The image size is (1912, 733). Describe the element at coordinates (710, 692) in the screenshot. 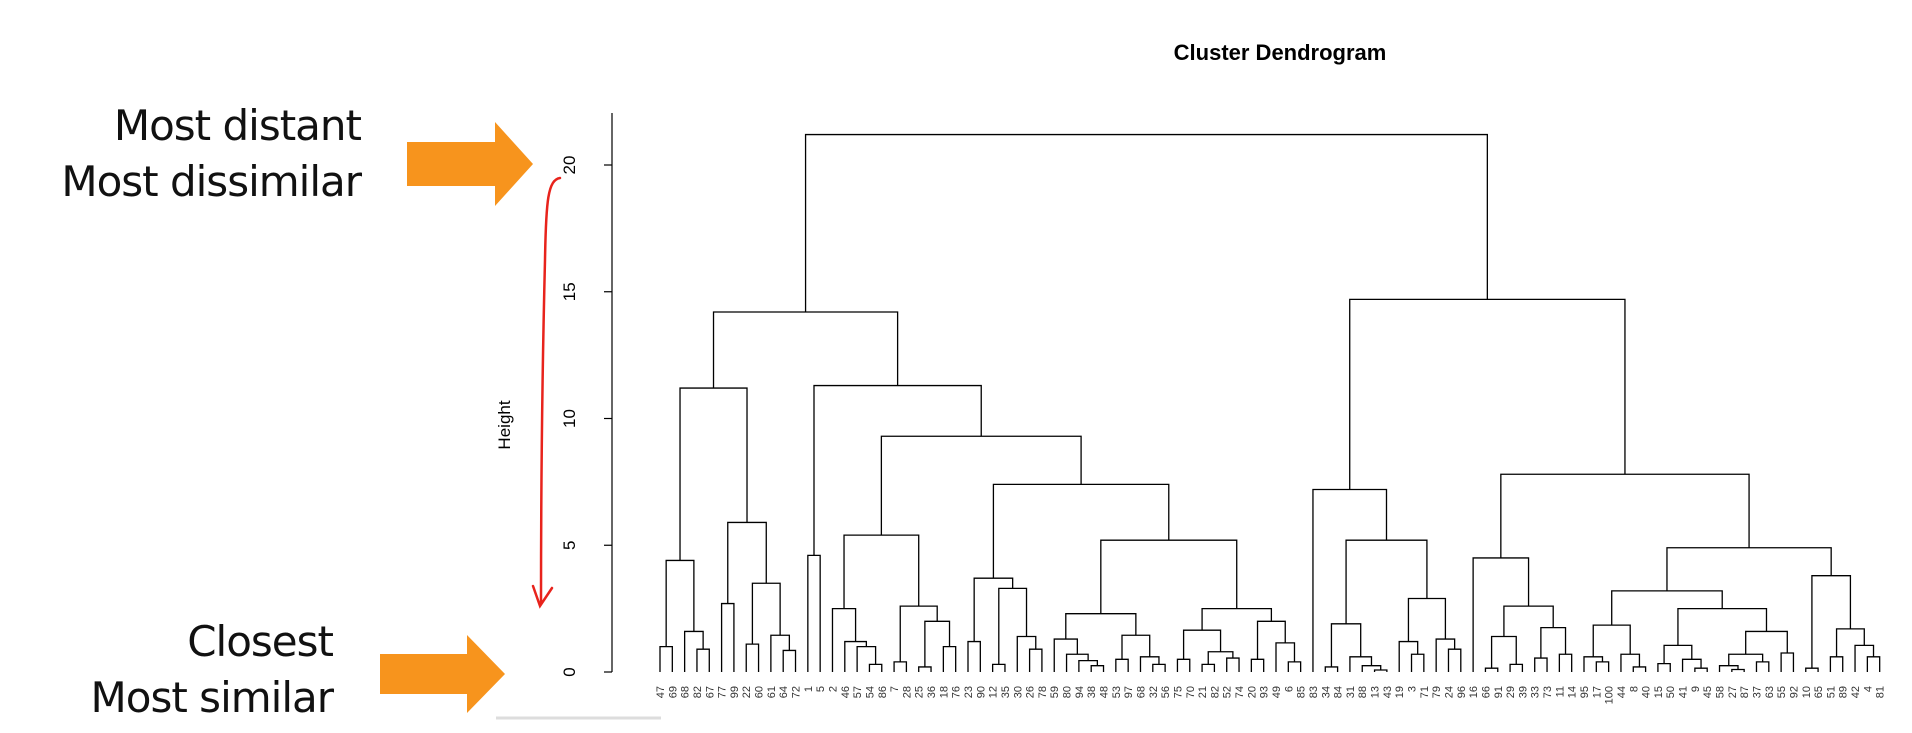

I see `leaf-label: 67` at that location.